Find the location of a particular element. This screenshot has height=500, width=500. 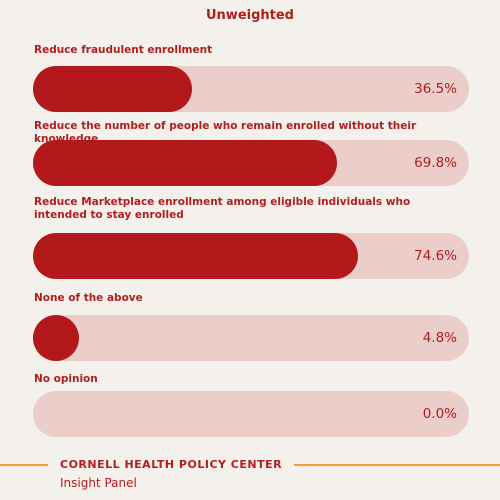

bar-label: Reduce fraudulent enrollment is located at coordinates (123, 50).